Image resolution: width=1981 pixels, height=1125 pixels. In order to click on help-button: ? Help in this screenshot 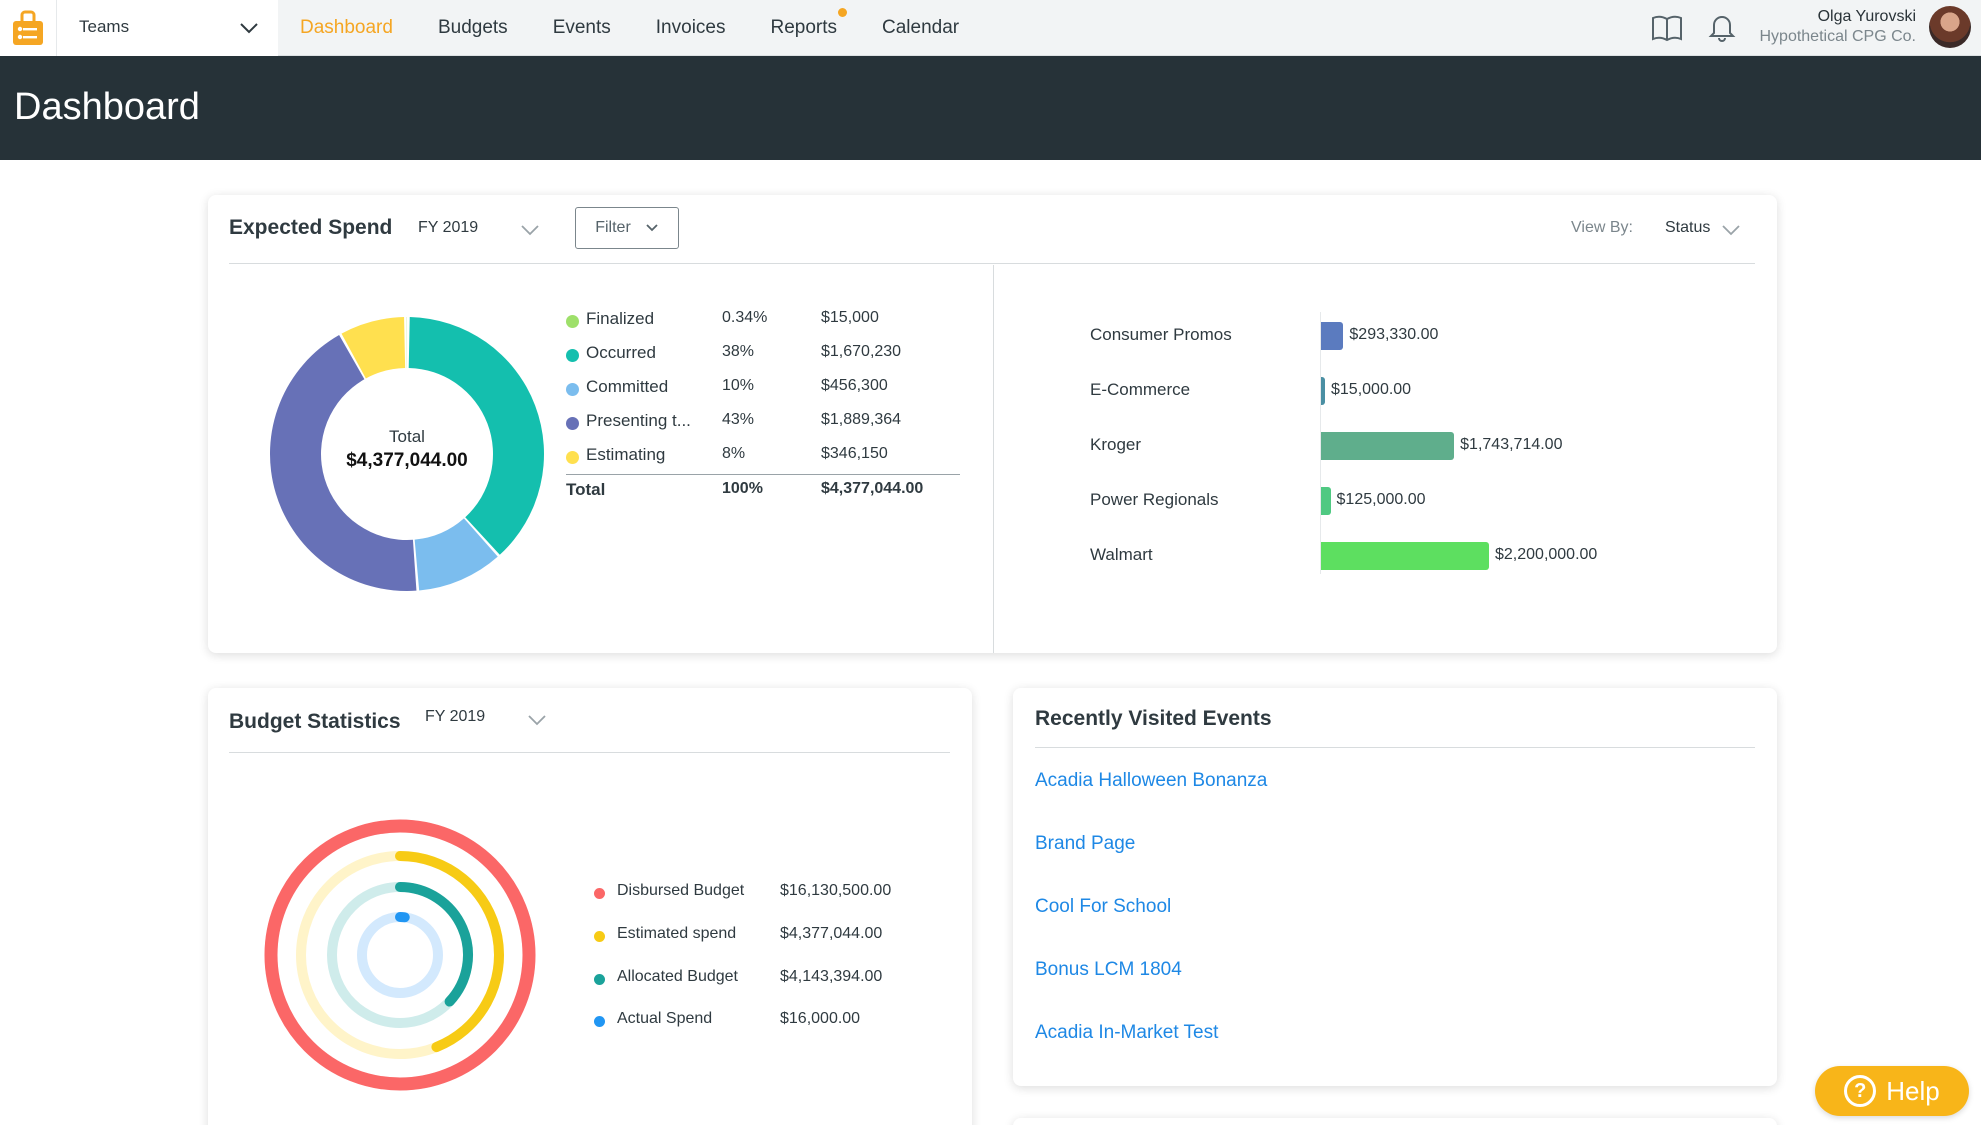, I will do `click(1892, 1091)`.